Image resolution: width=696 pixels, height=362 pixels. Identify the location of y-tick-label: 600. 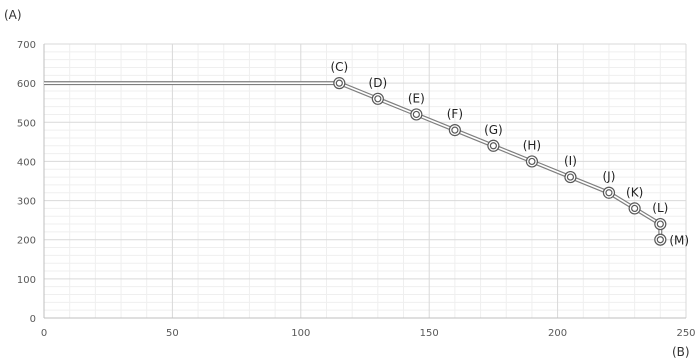
(26, 84).